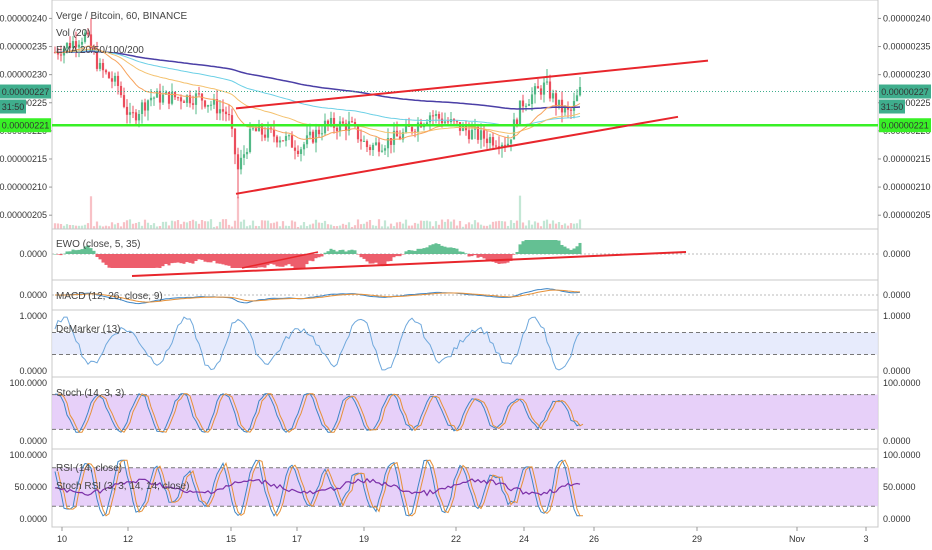 The width and height of the screenshot is (932, 550). Describe the element at coordinates (465, 413) in the screenshot. I see `stoch-pane: 100.0000 100.0000 0.0000 0.0000` at that location.